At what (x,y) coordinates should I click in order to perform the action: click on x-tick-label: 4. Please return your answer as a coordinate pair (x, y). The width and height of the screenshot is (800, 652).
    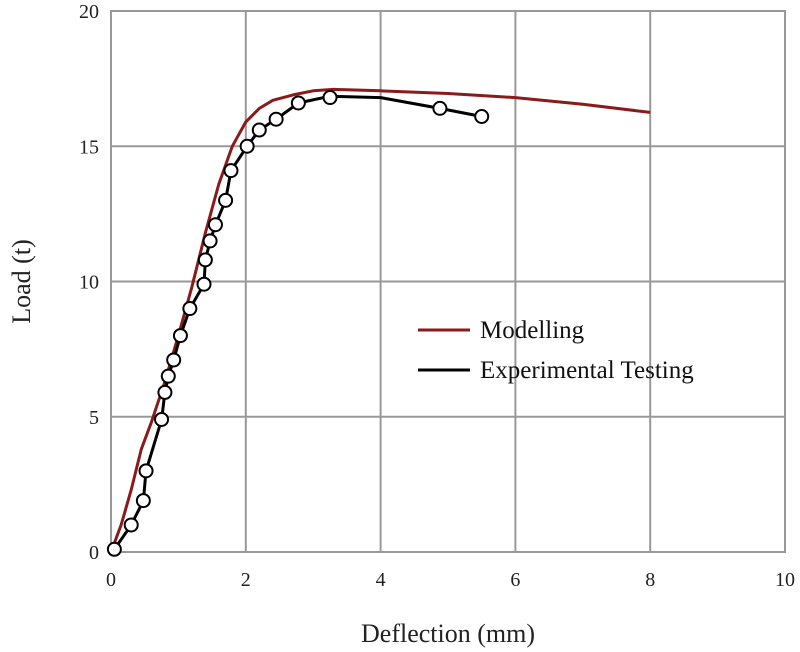
    Looking at the image, I should click on (381, 580).